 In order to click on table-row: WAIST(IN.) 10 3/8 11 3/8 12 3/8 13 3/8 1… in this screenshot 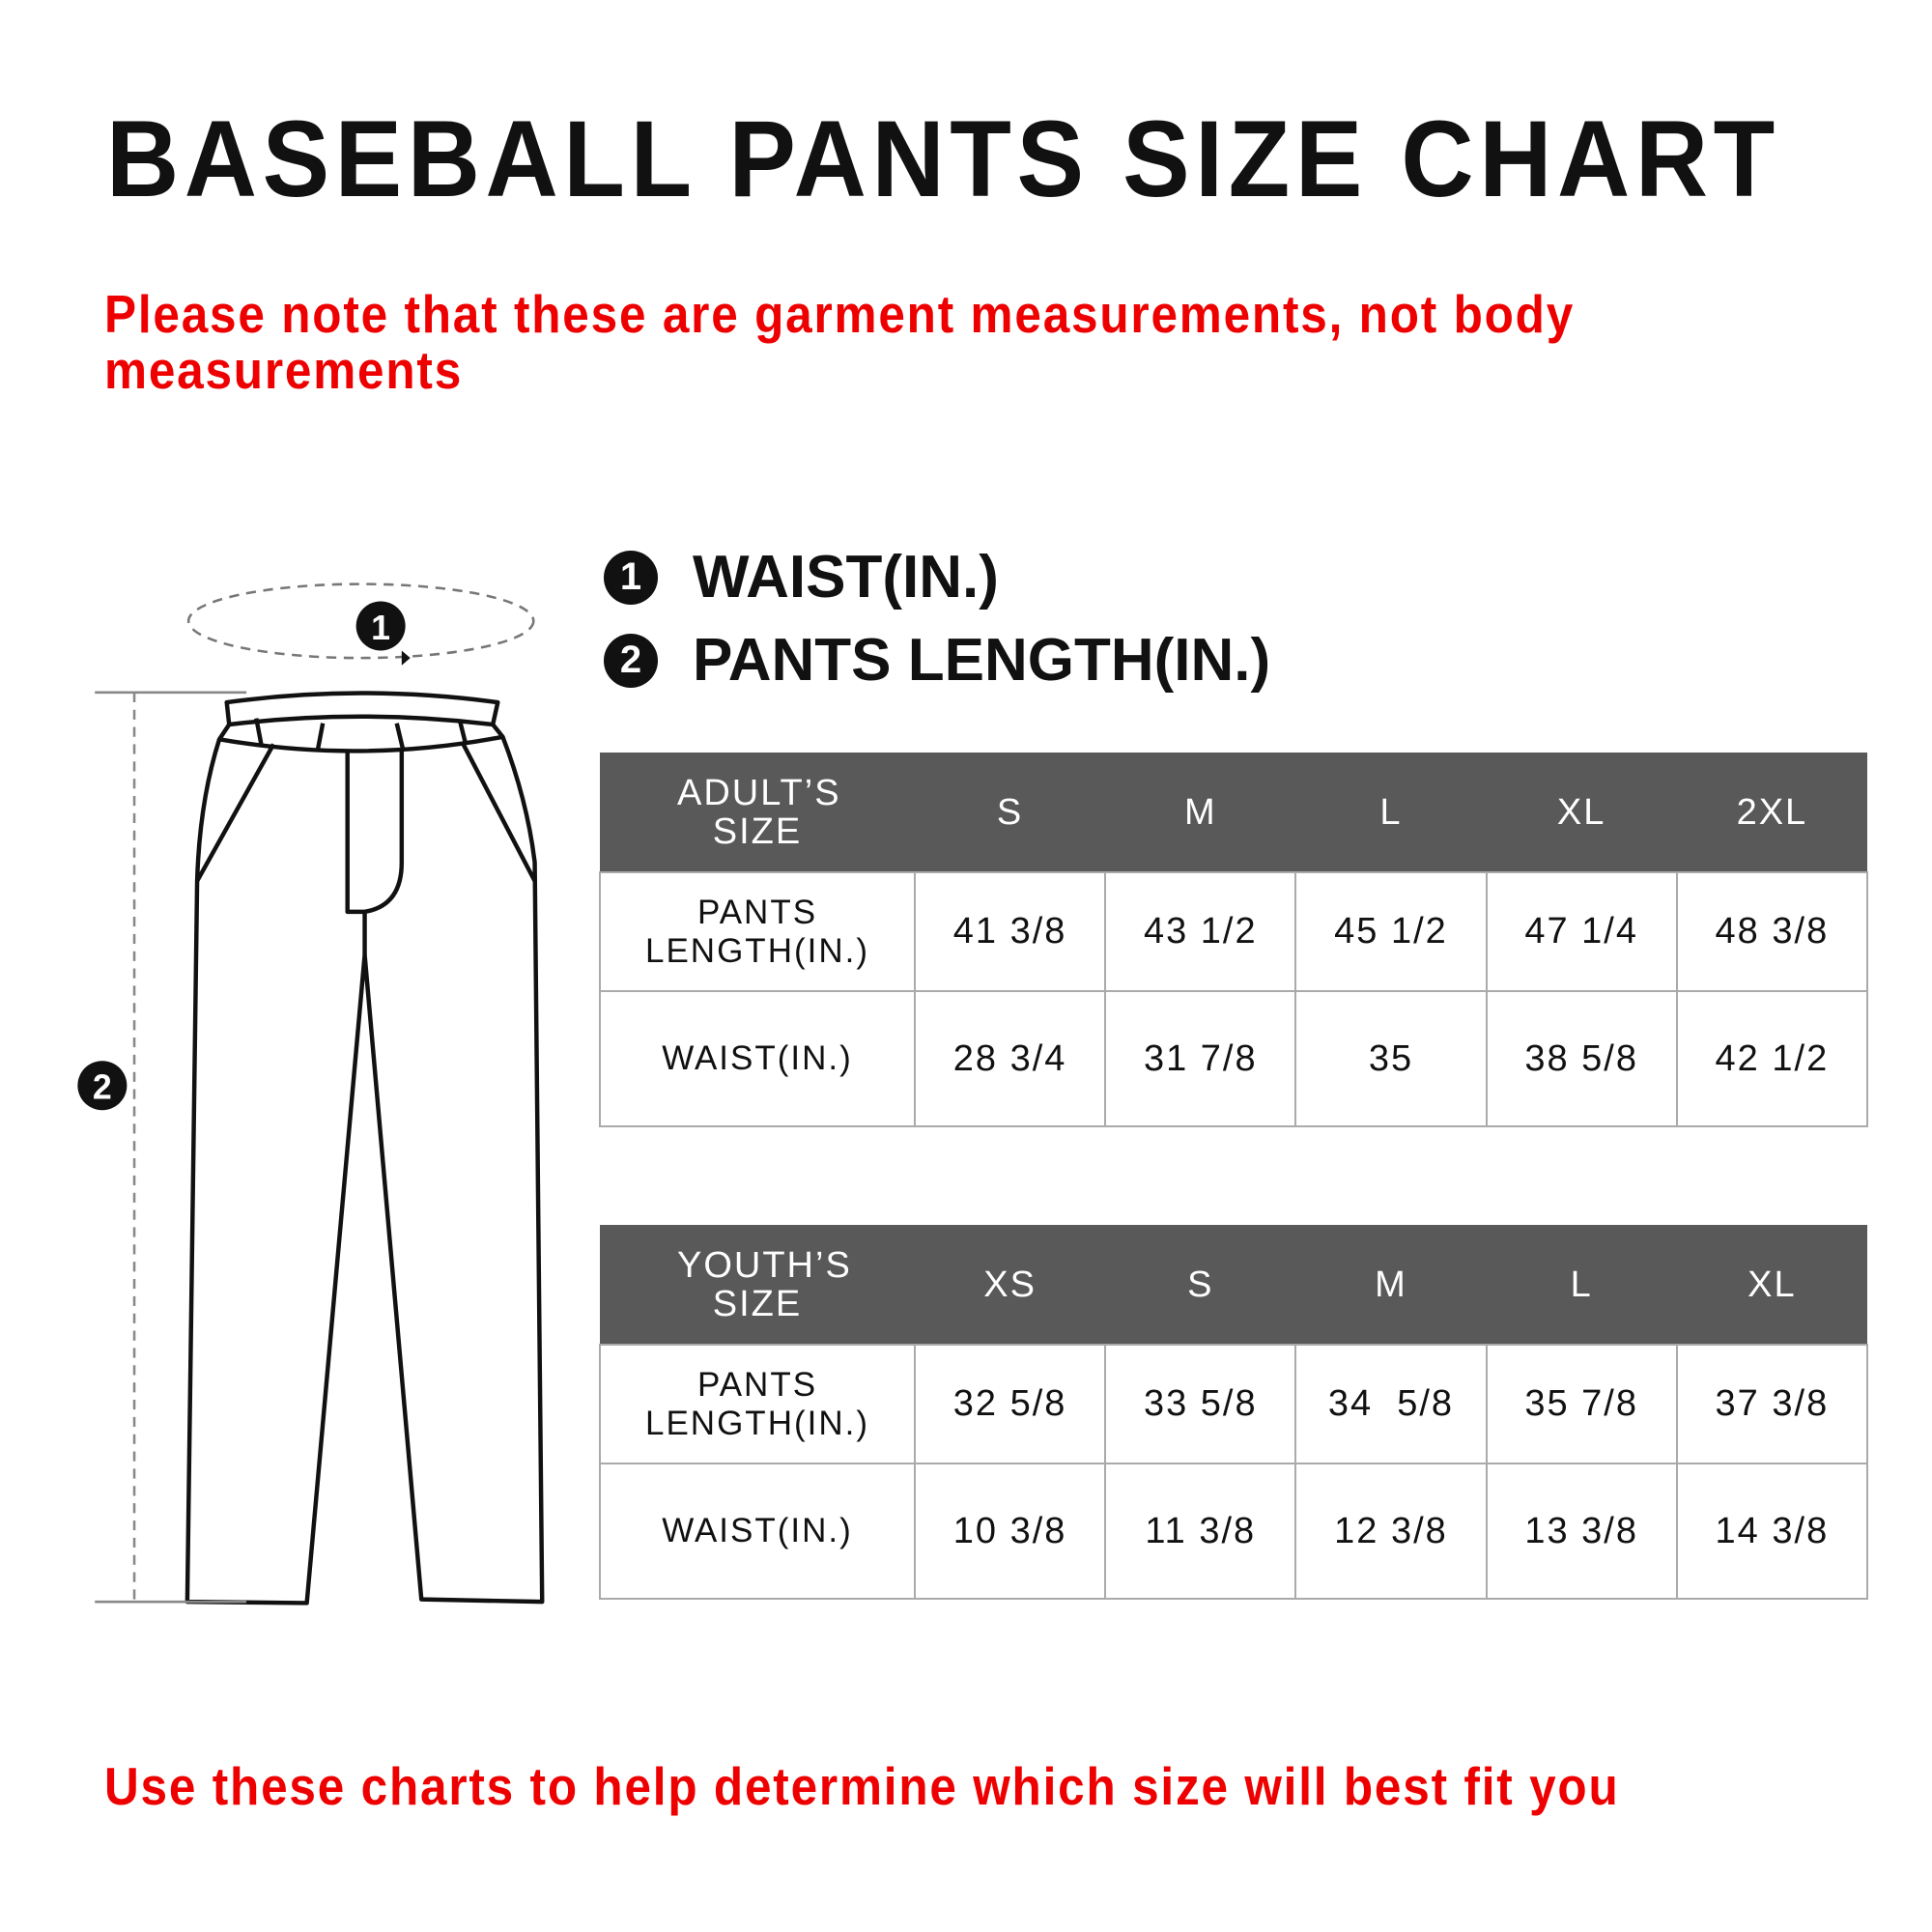, I will do `click(1234, 1531)`.